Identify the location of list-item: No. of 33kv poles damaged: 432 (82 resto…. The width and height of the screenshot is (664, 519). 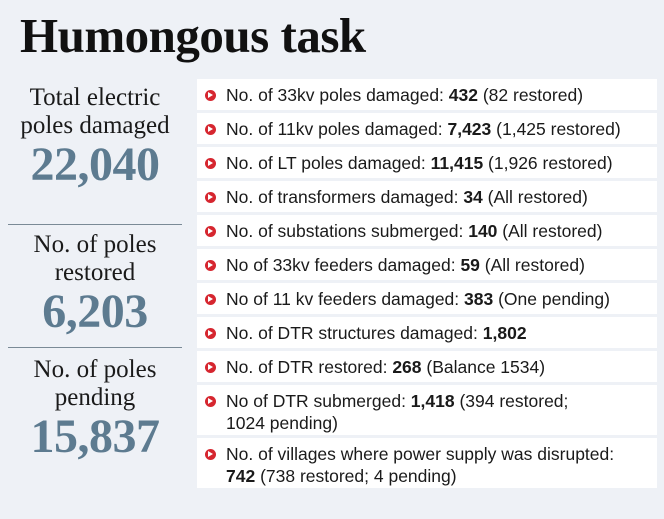
(427, 94).